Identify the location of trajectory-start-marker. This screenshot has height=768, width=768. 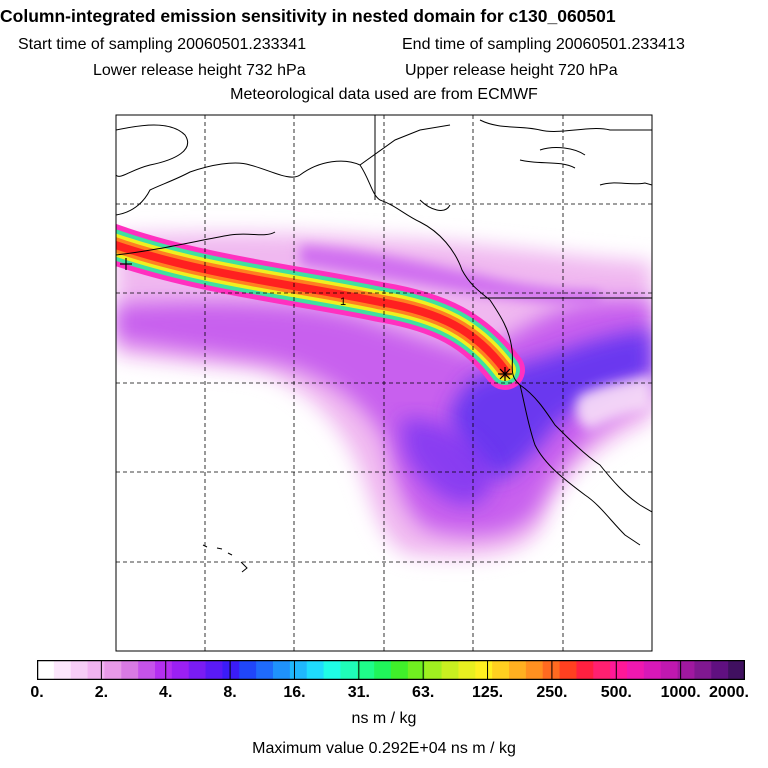
(126, 264).